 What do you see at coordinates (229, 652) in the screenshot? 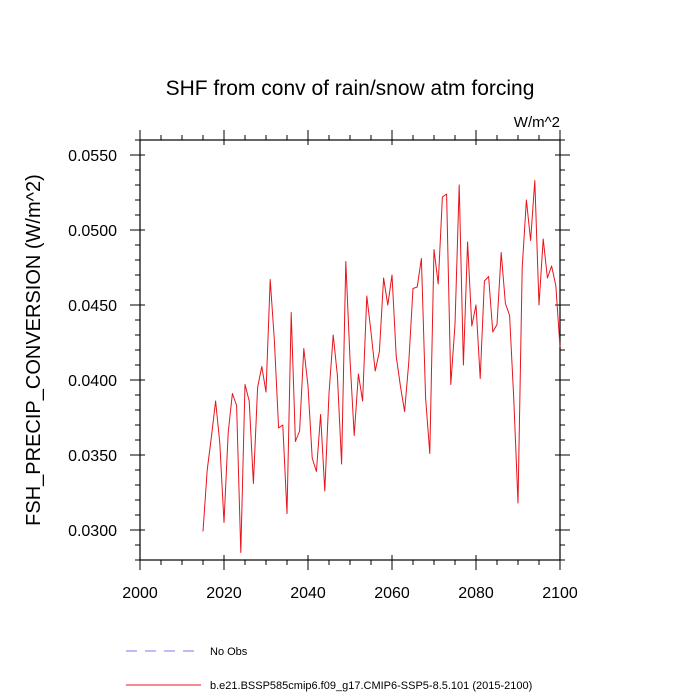
I see `legend-label: No Obs` at bounding box center [229, 652].